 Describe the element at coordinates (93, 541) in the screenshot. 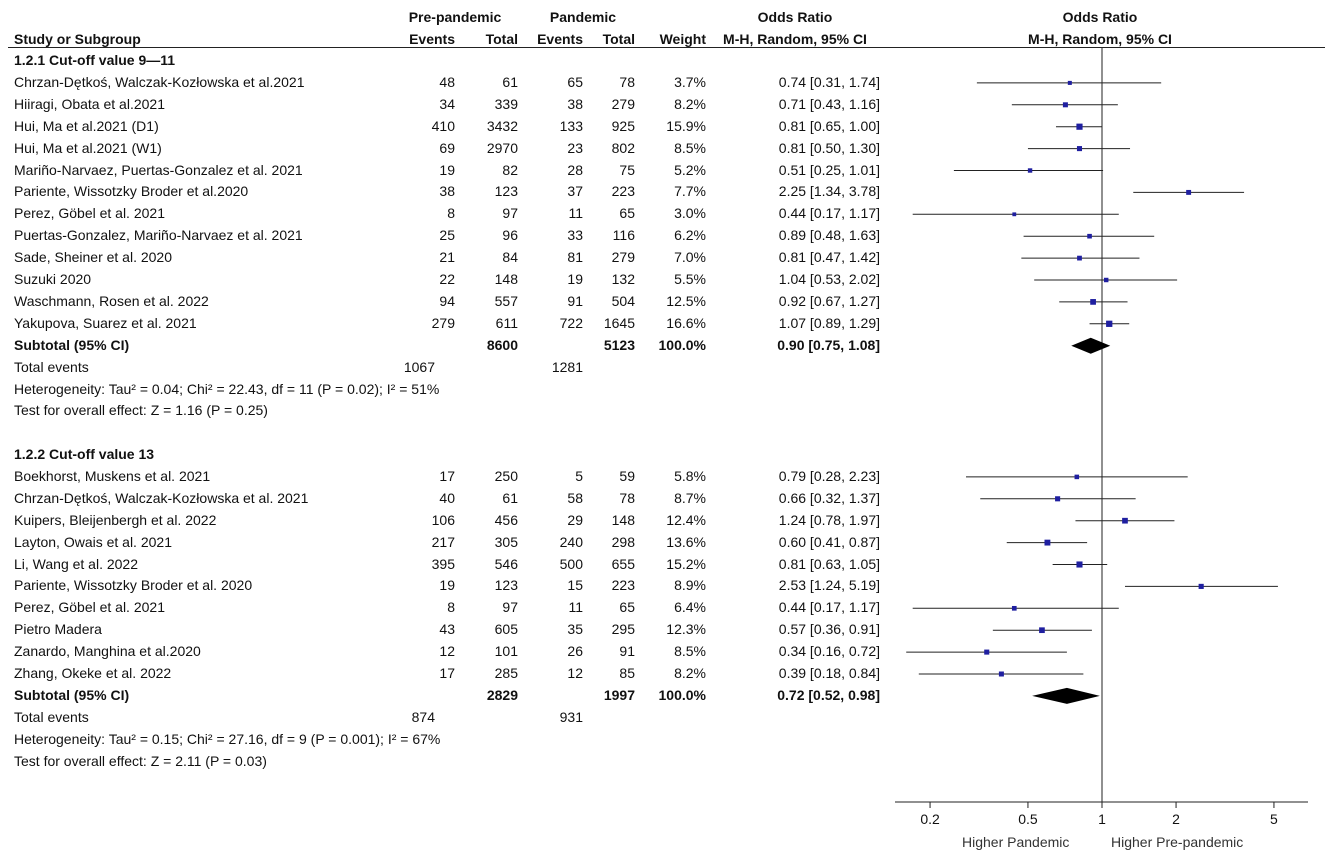

I see `study-name: Layton, Owais et al. 2021` at that location.